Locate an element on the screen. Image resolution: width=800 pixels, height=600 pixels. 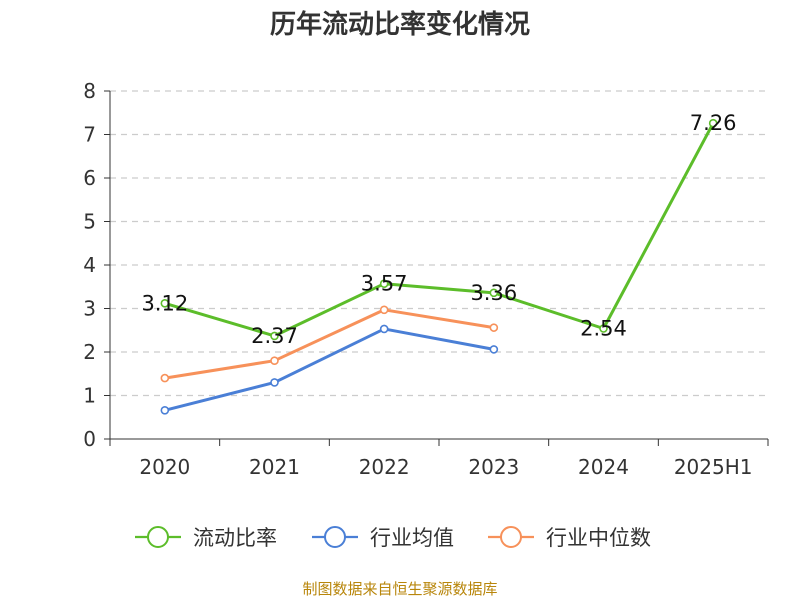
y-tick-label: 5 is located at coordinates (89, 222).